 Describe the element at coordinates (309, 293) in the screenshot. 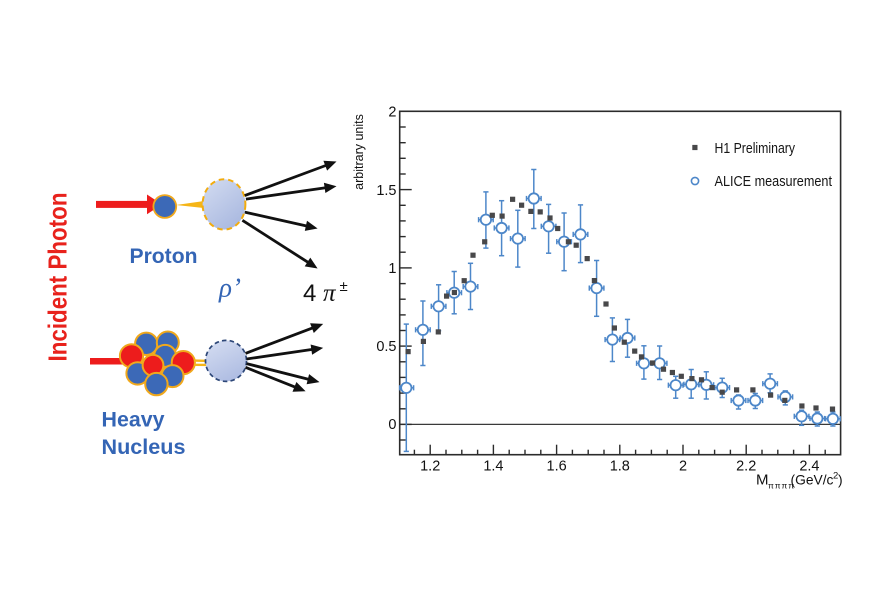

I see `svg-text: 4` at that location.